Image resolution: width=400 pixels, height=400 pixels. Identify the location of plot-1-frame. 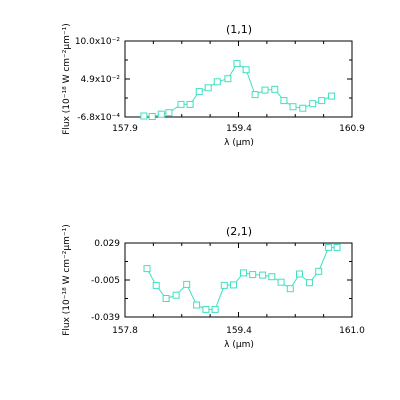
(238, 79).